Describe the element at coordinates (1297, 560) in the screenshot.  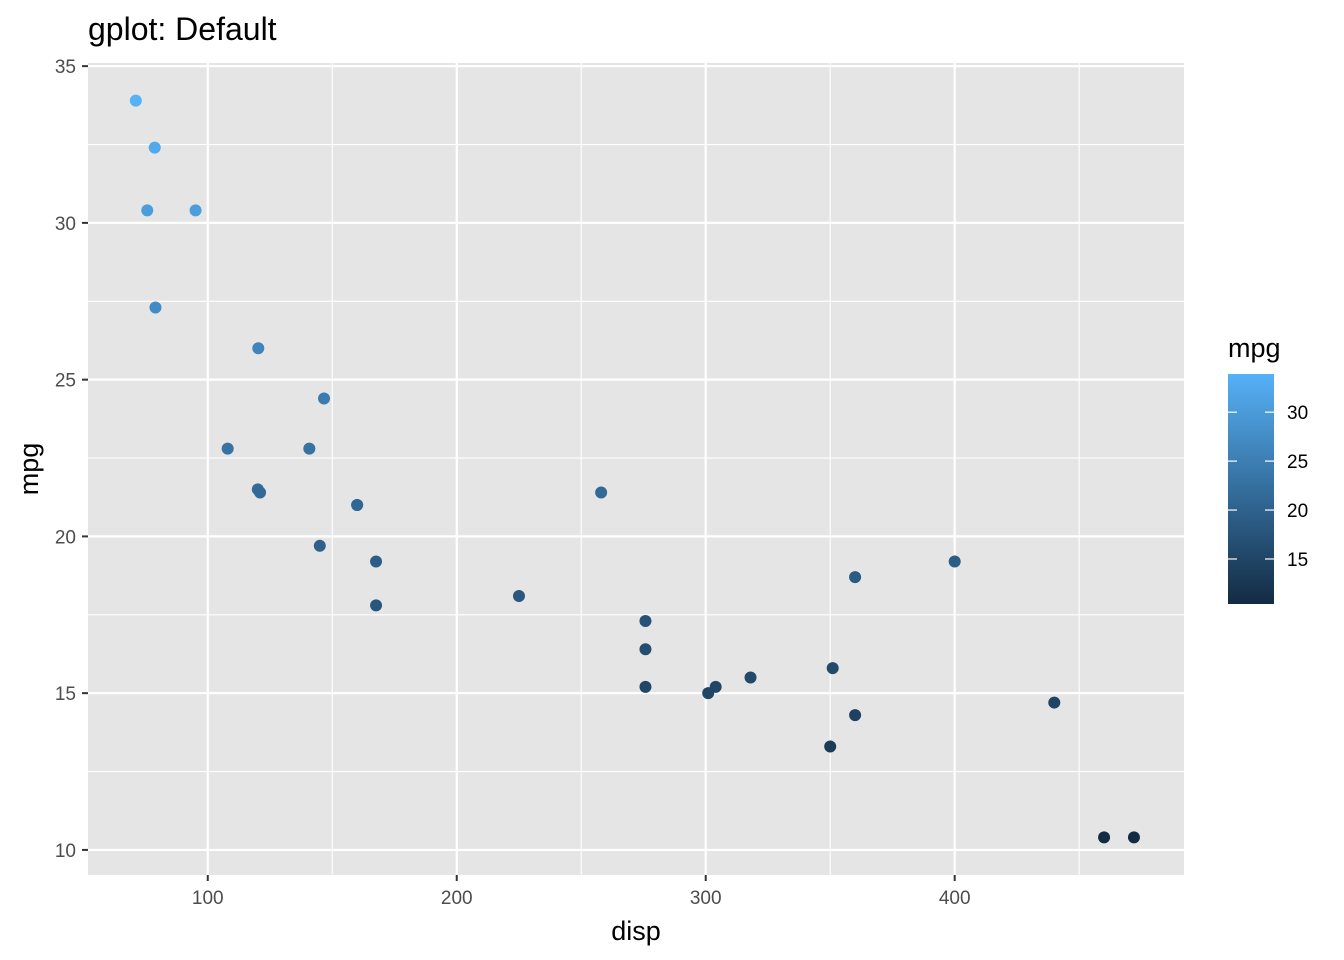
I see `colorbar-tick-label: 15` at that location.